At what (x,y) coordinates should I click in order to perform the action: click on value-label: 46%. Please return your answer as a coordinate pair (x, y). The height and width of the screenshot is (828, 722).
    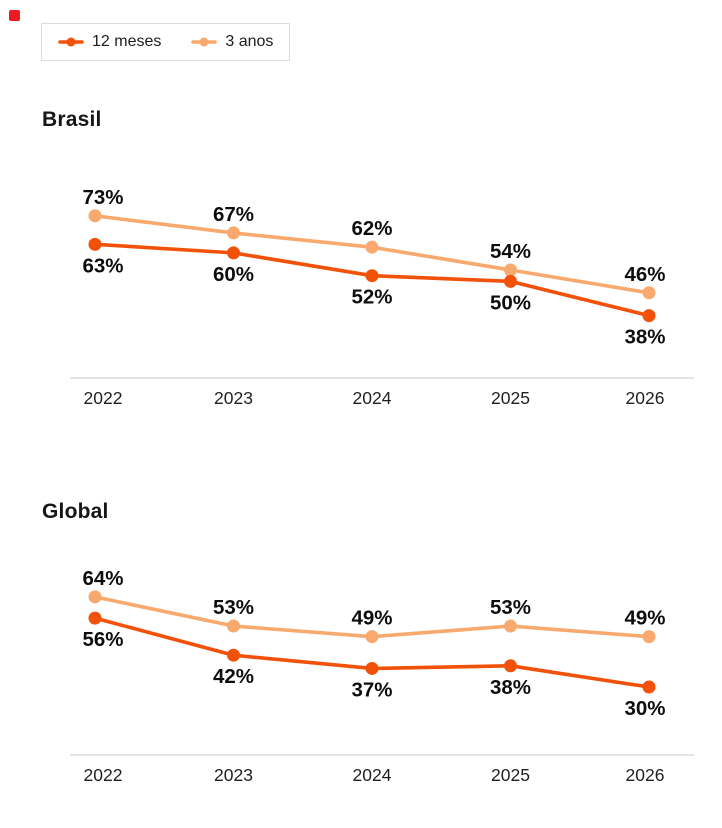
    Looking at the image, I should click on (644, 274).